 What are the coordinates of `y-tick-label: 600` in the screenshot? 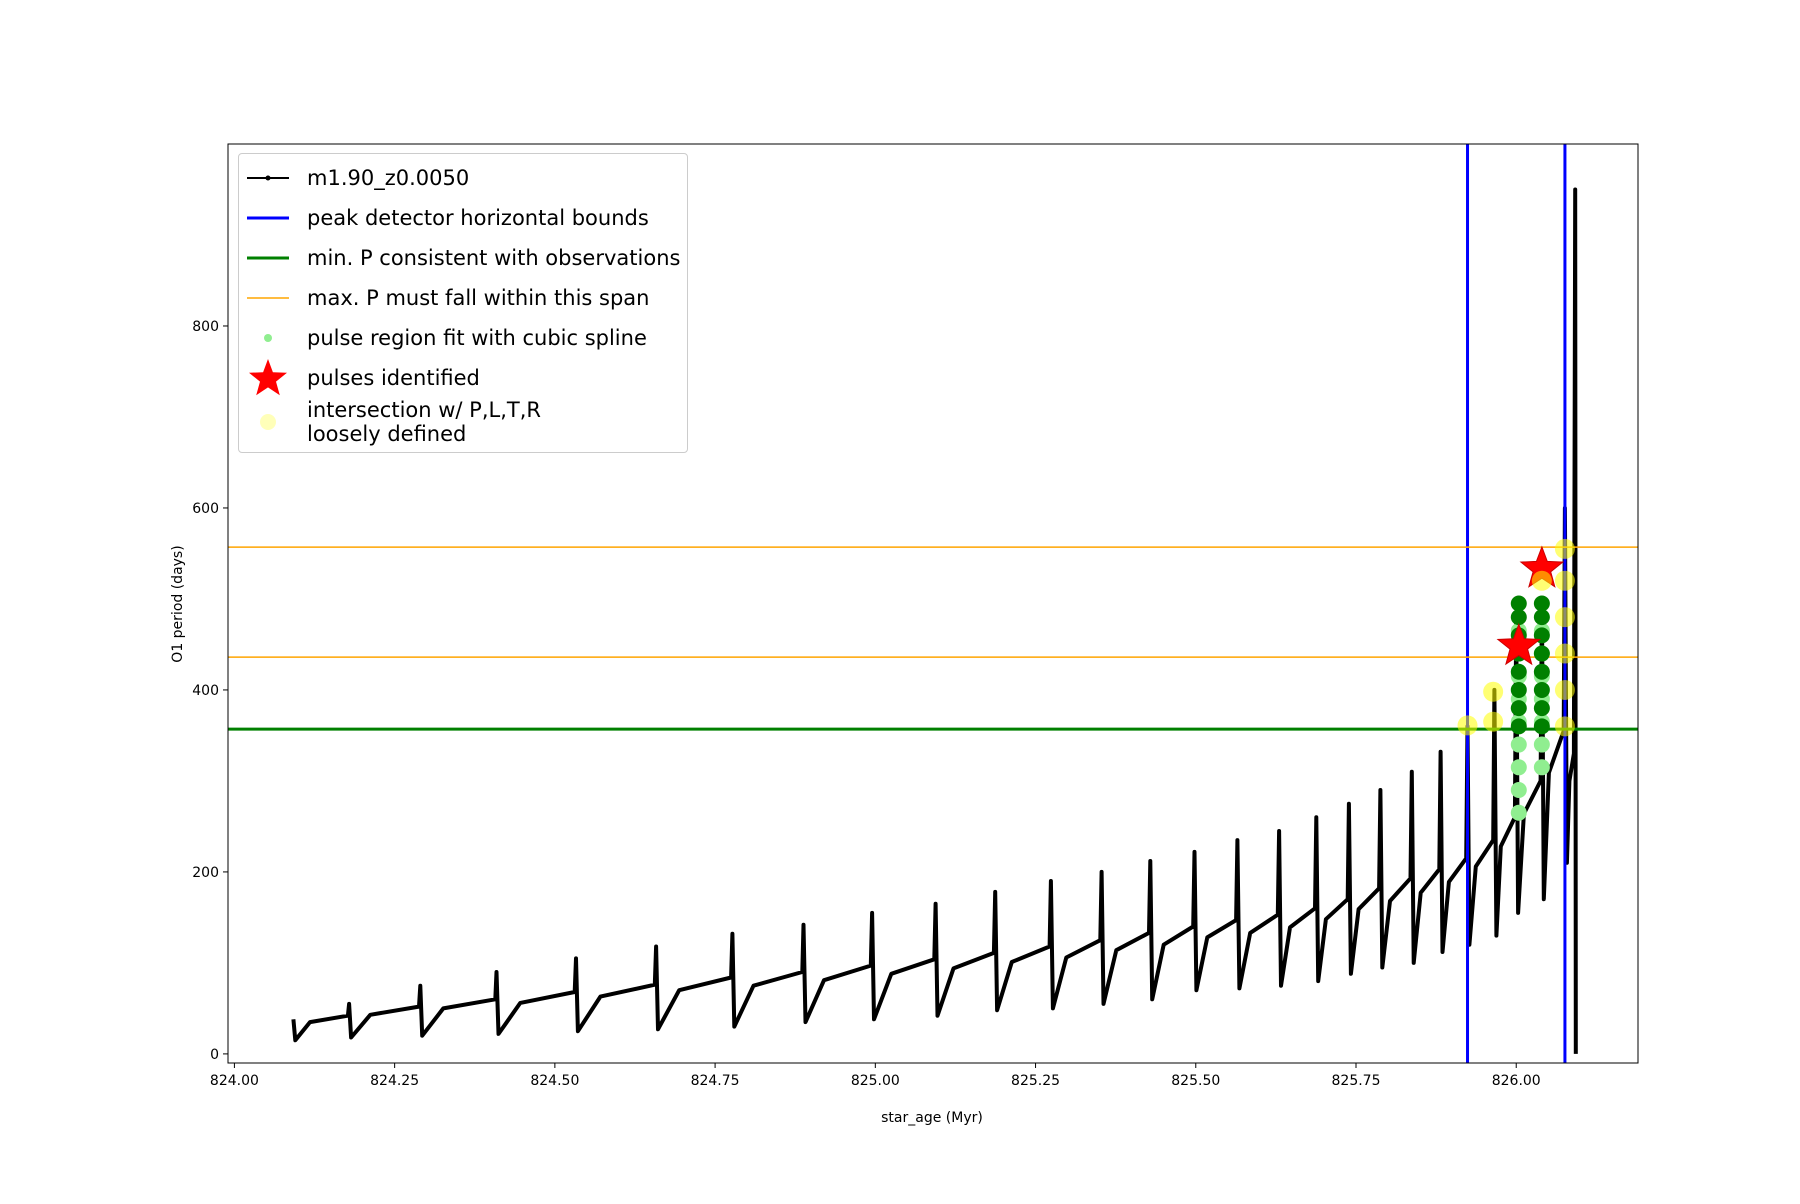 It's located at (205, 509).